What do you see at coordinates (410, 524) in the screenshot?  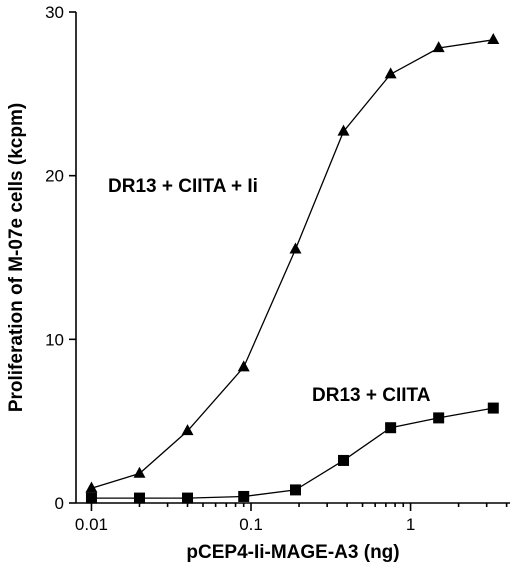 I see `x-tick-label: 1` at bounding box center [410, 524].